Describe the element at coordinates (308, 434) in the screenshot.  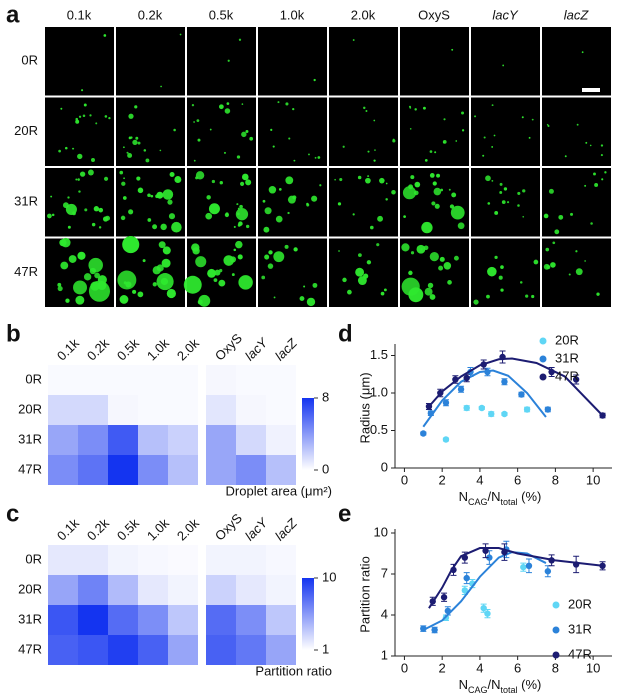
I see `colorbar` at that location.